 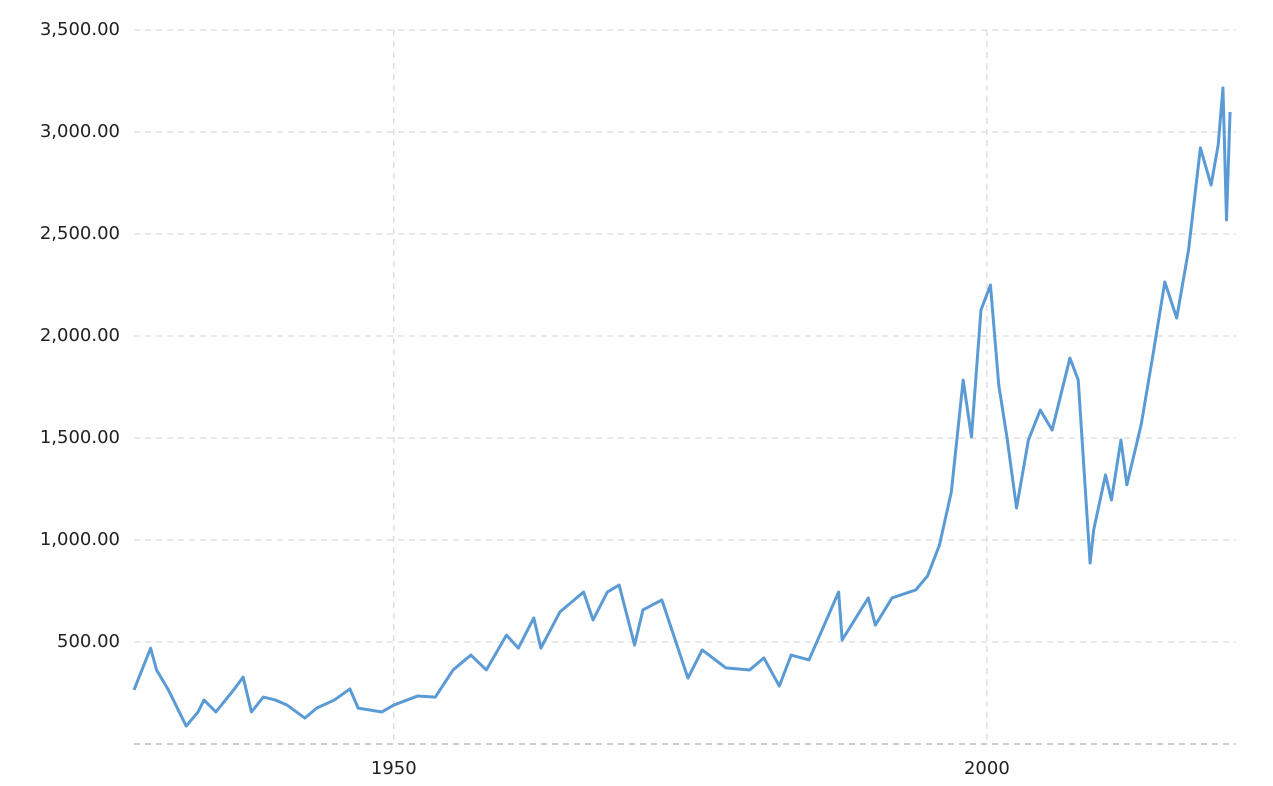 I want to click on y-tick-label: 3,000.00, so click(x=80, y=131).